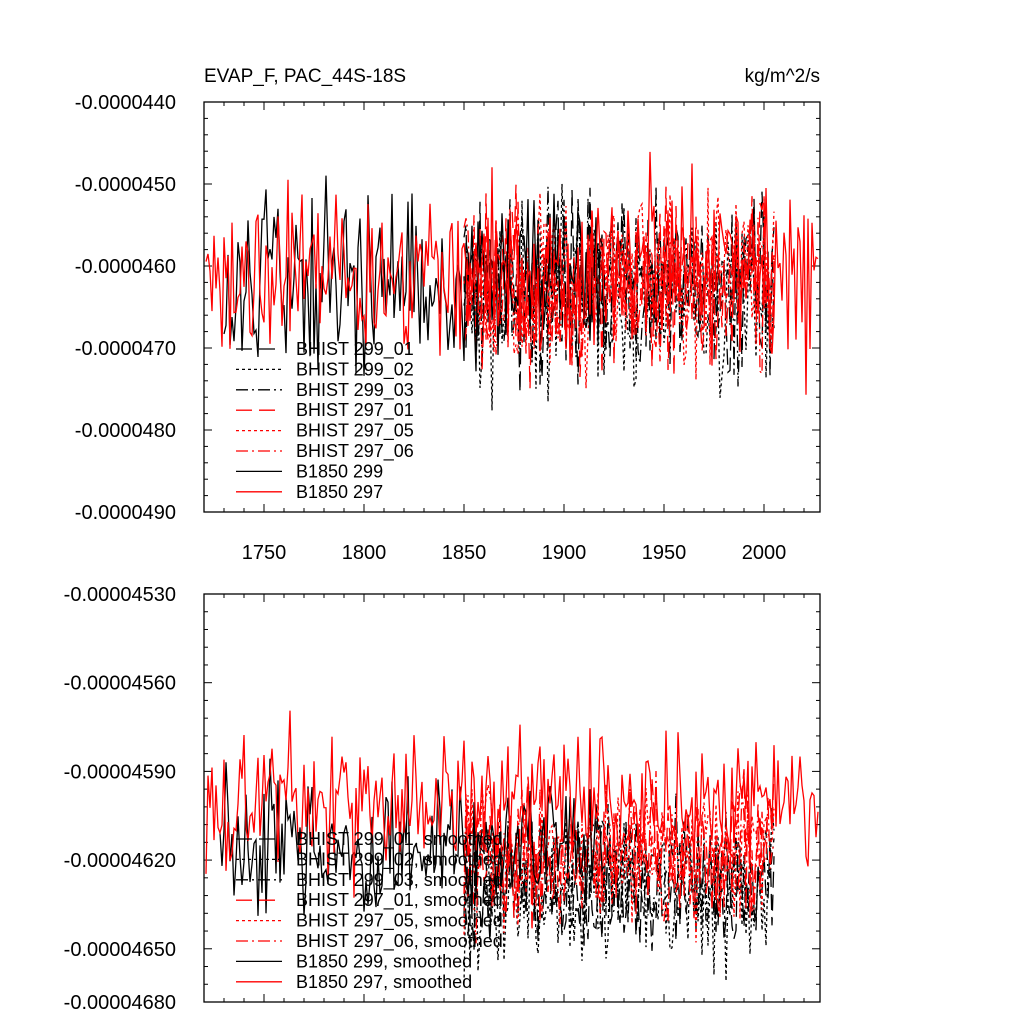 The height and width of the screenshot is (1024, 1024). I want to click on y-tick-label: -0.00004680, so click(120, 1003).